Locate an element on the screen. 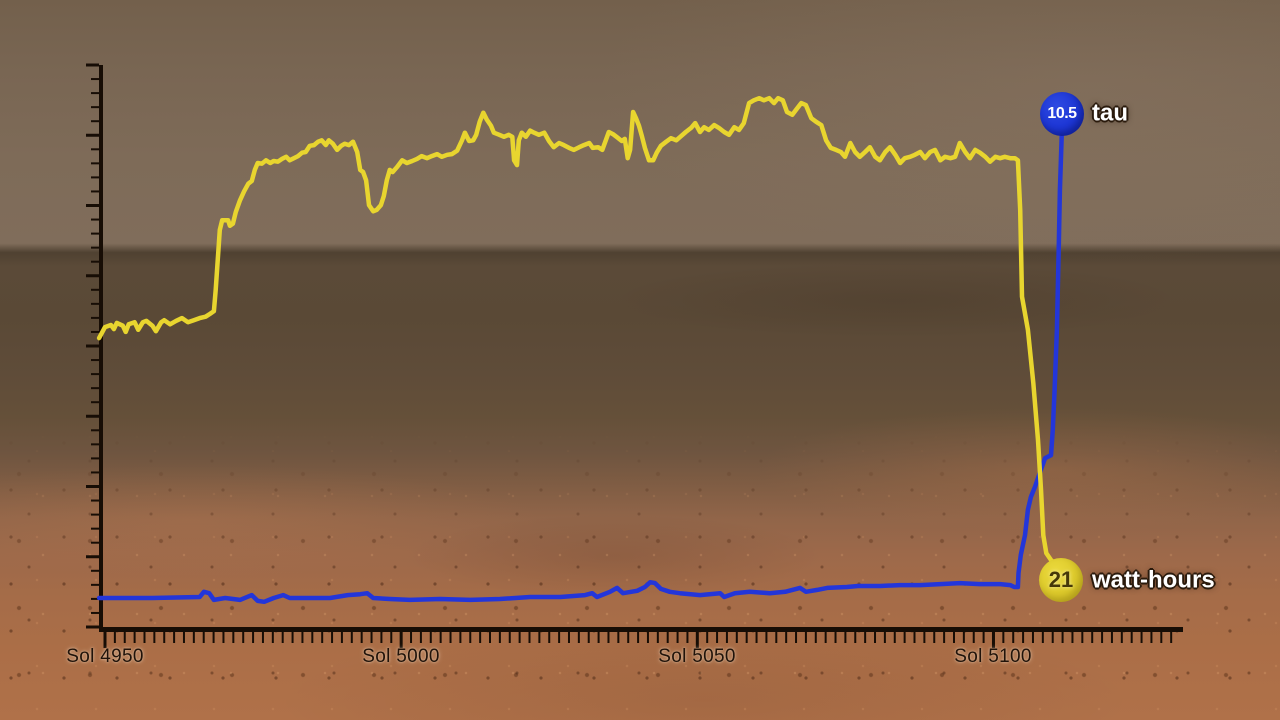 This screenshot has height=720, width=1280. tau-value-bubble: 10.5 is located at coordinates (1062, 114).